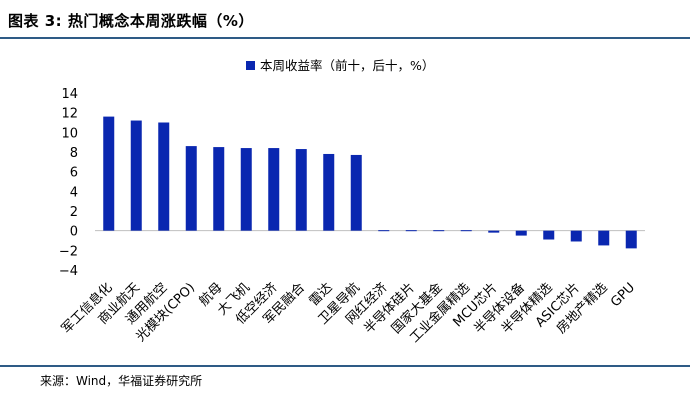 The image size is (690, 400). Describe the element at coordinates (74, 192) in the screenshot. I see `y-tick-label: 4` at that location.